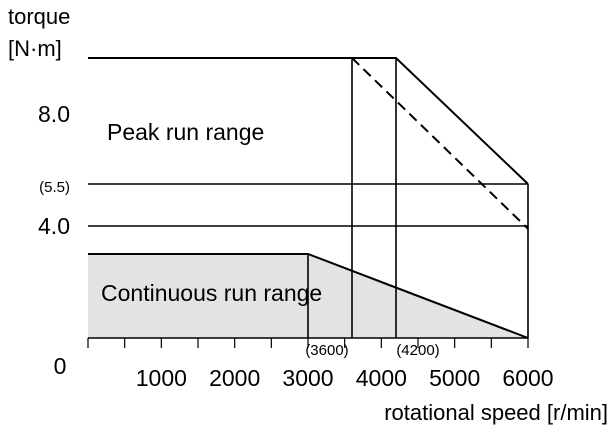 The image size is (616, 431). I want to click on y-tick-label: 0, so click(60, 366).